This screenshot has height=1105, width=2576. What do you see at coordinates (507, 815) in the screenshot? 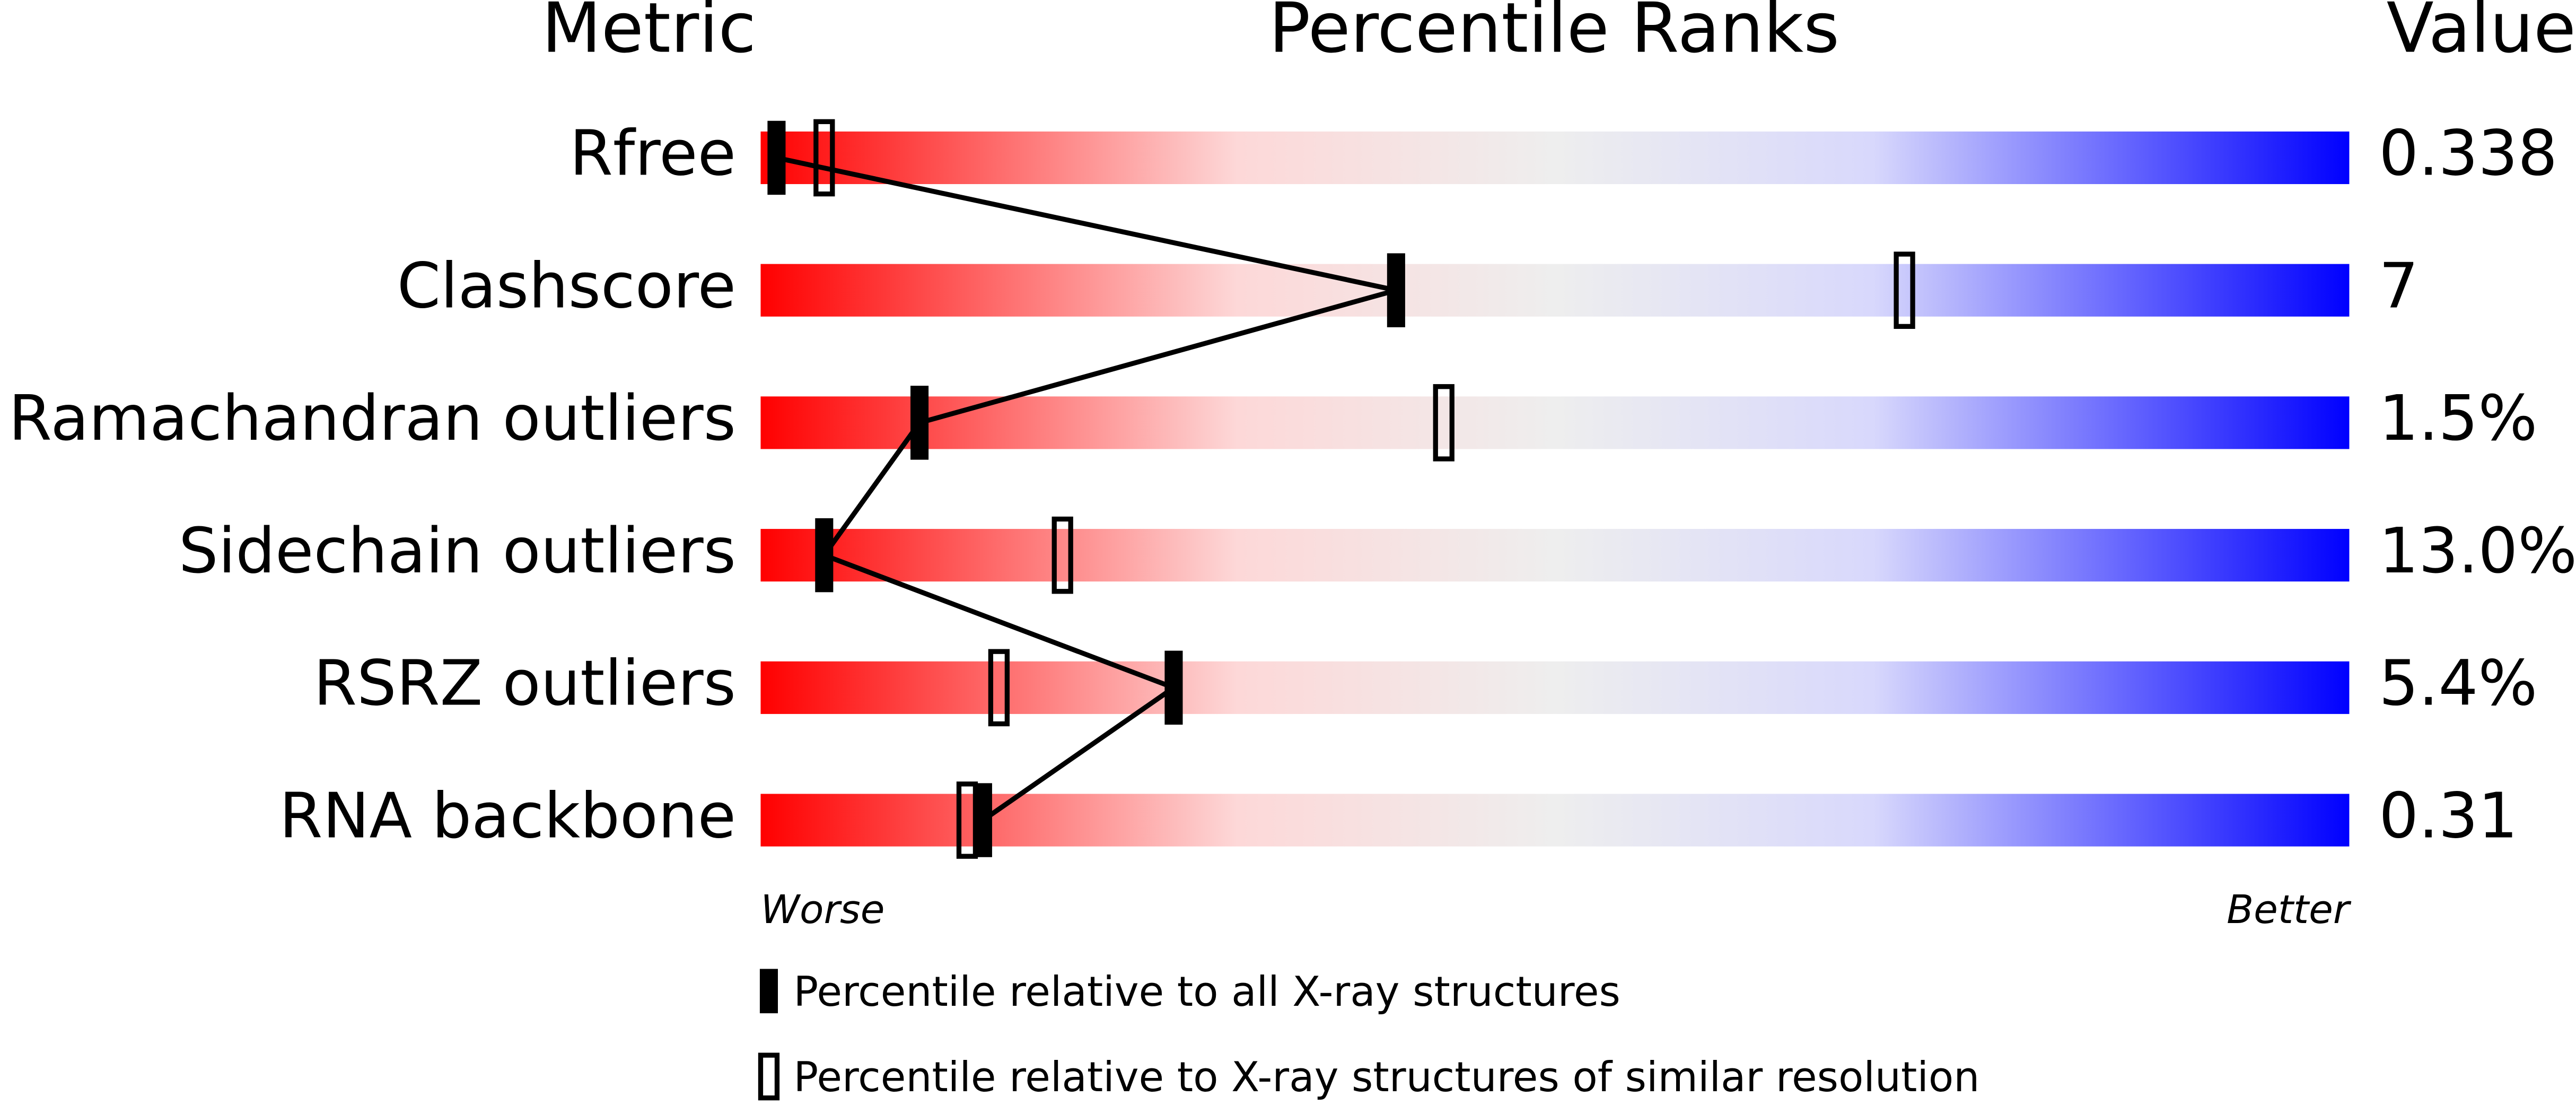
I see `metric-label: RNA backbone` at bounding box center [507, 815].